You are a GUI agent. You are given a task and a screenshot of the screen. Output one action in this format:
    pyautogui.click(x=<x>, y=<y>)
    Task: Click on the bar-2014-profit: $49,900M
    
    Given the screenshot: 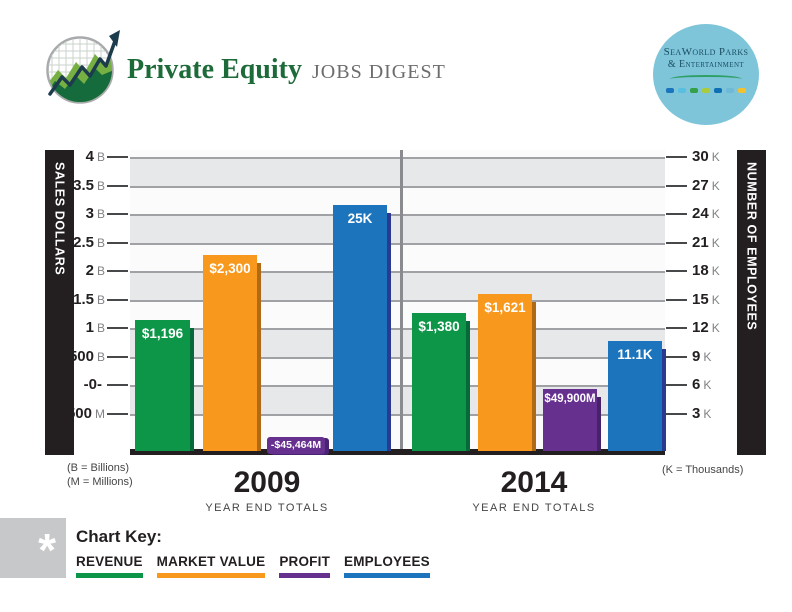 What is the action you would take?
    pyautogui.click(x=572, y=420)
    